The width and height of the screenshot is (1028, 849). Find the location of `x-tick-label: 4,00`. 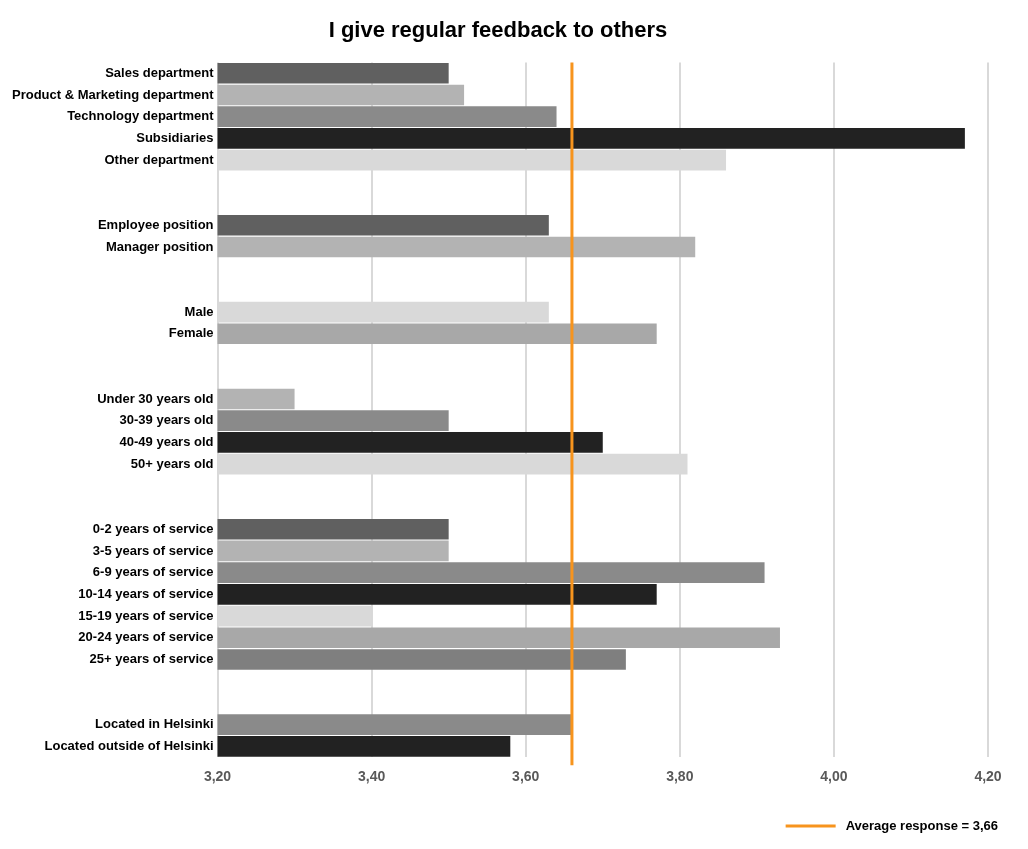

x-tick-label: 4,00 is located at coordinates (834, 776).